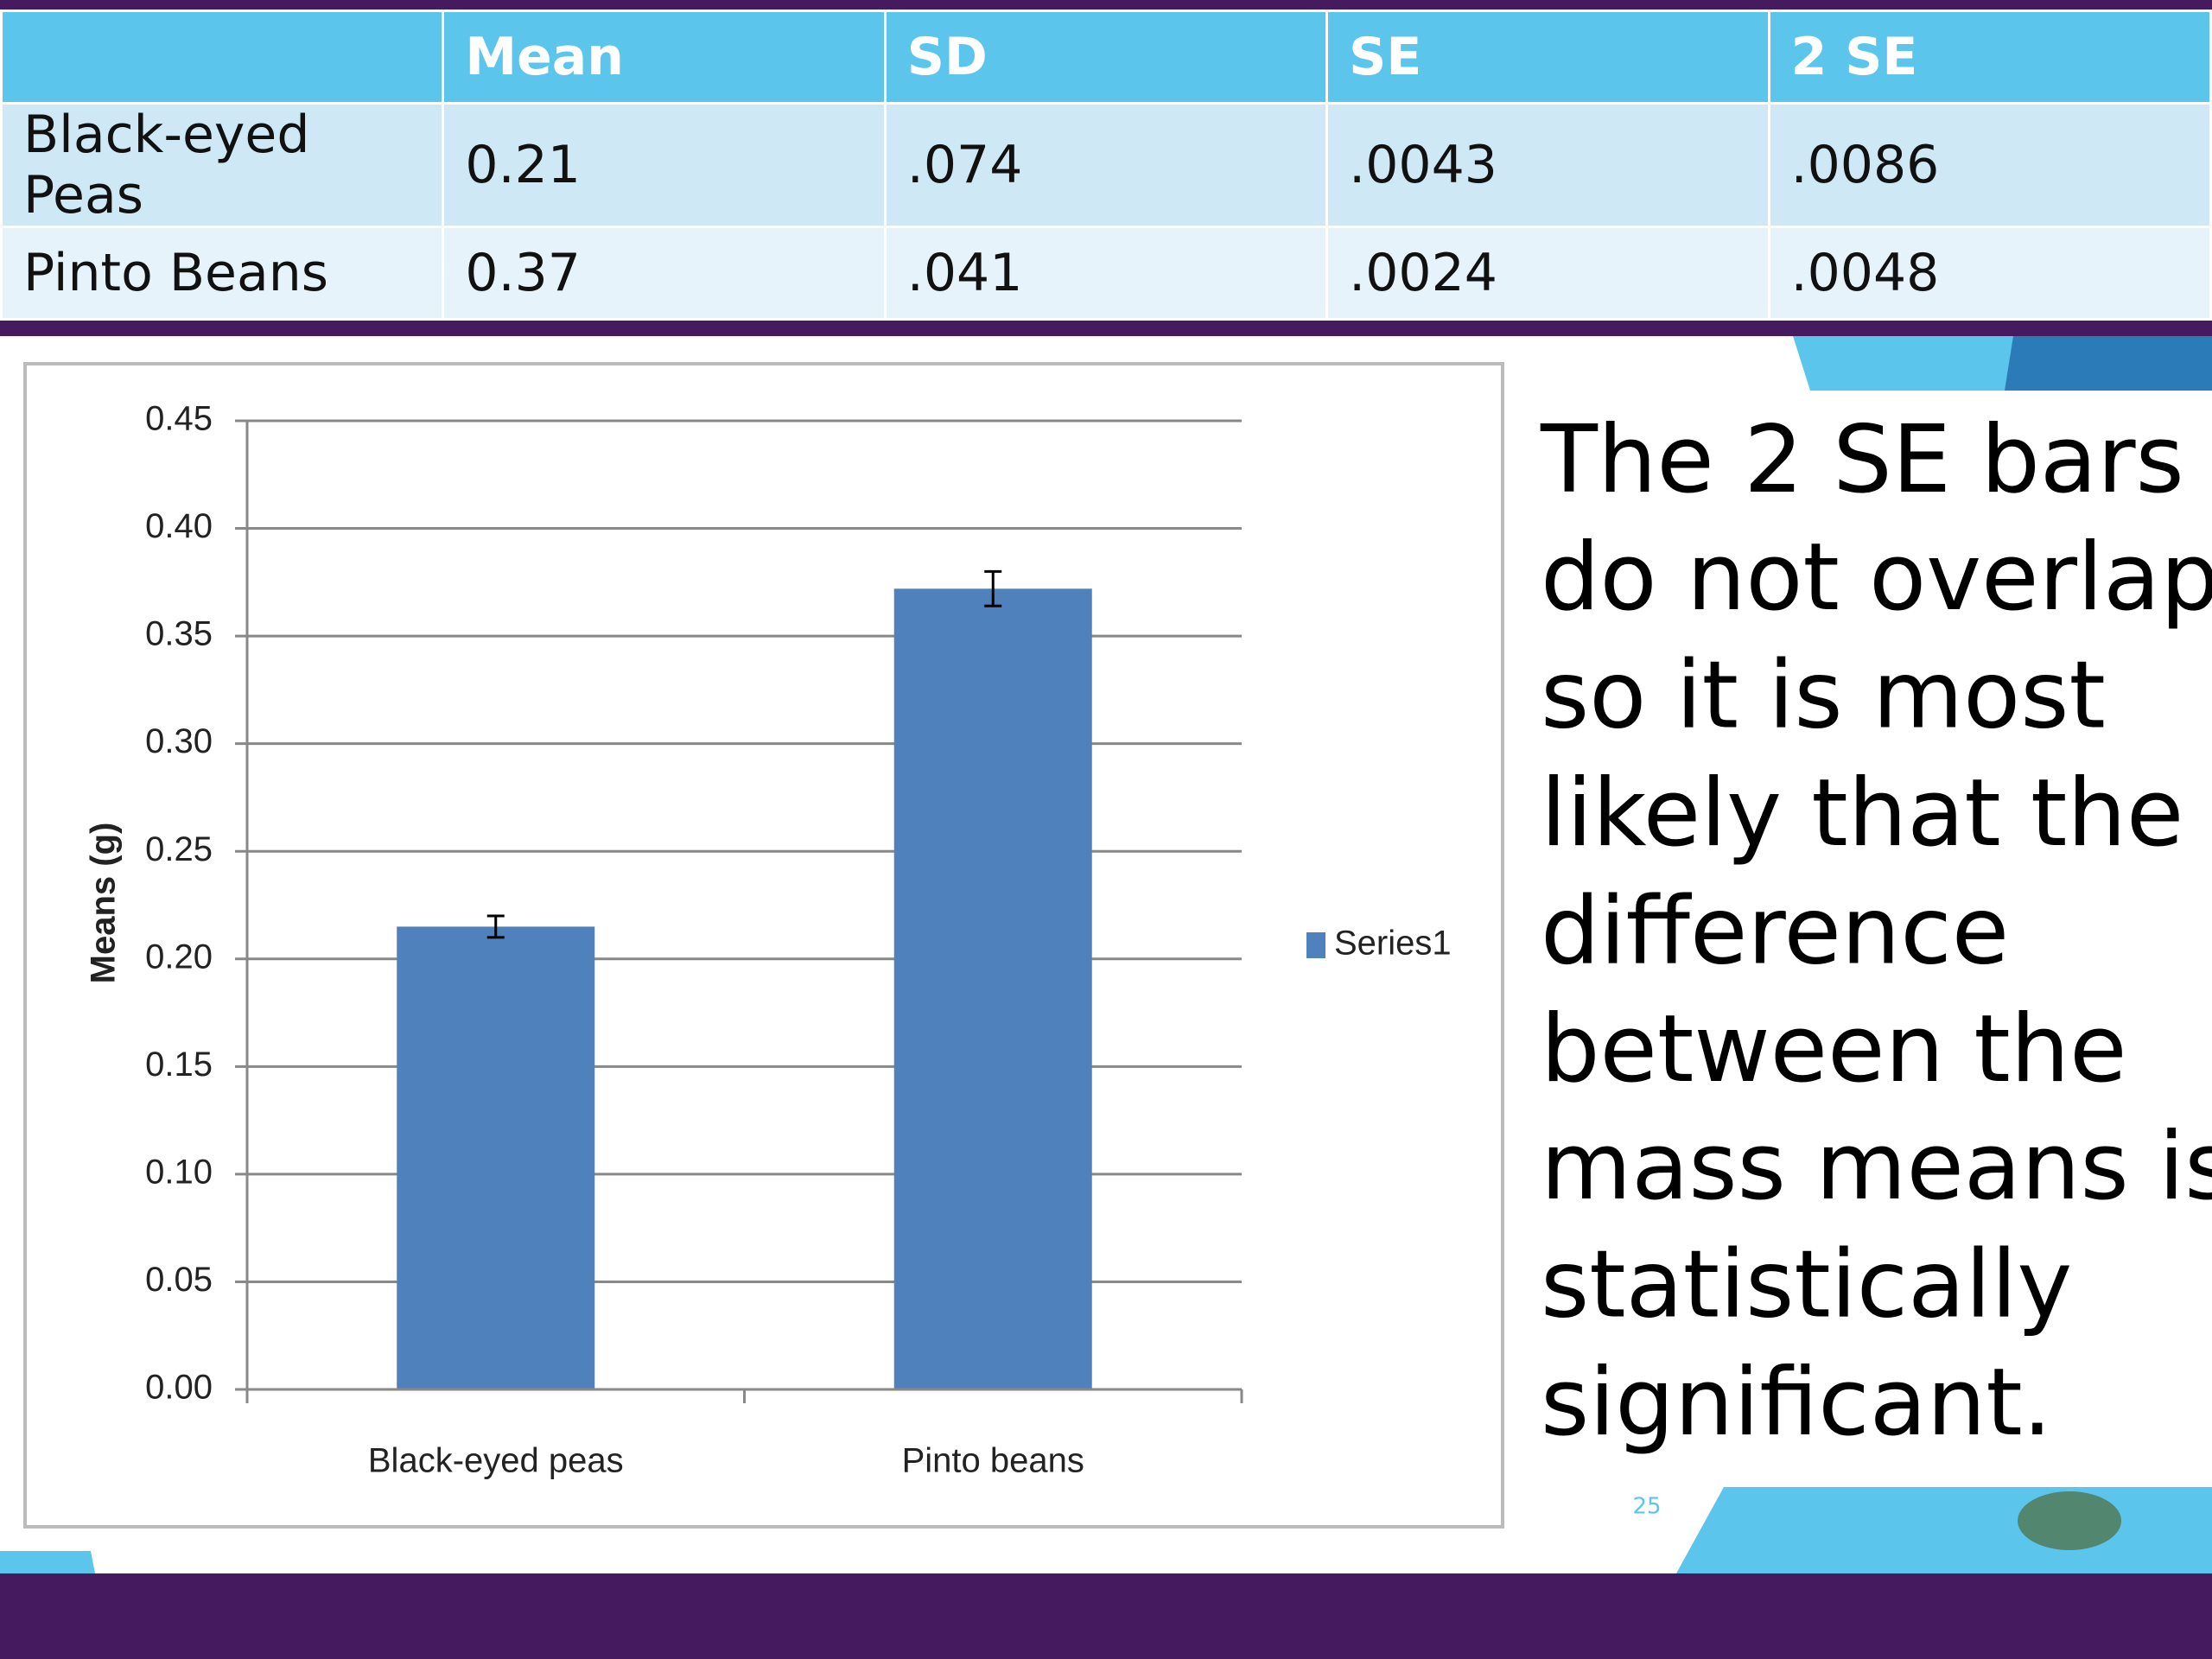 The image size is (2212, 1659). I want to click on top-band, so click(1106, 5).